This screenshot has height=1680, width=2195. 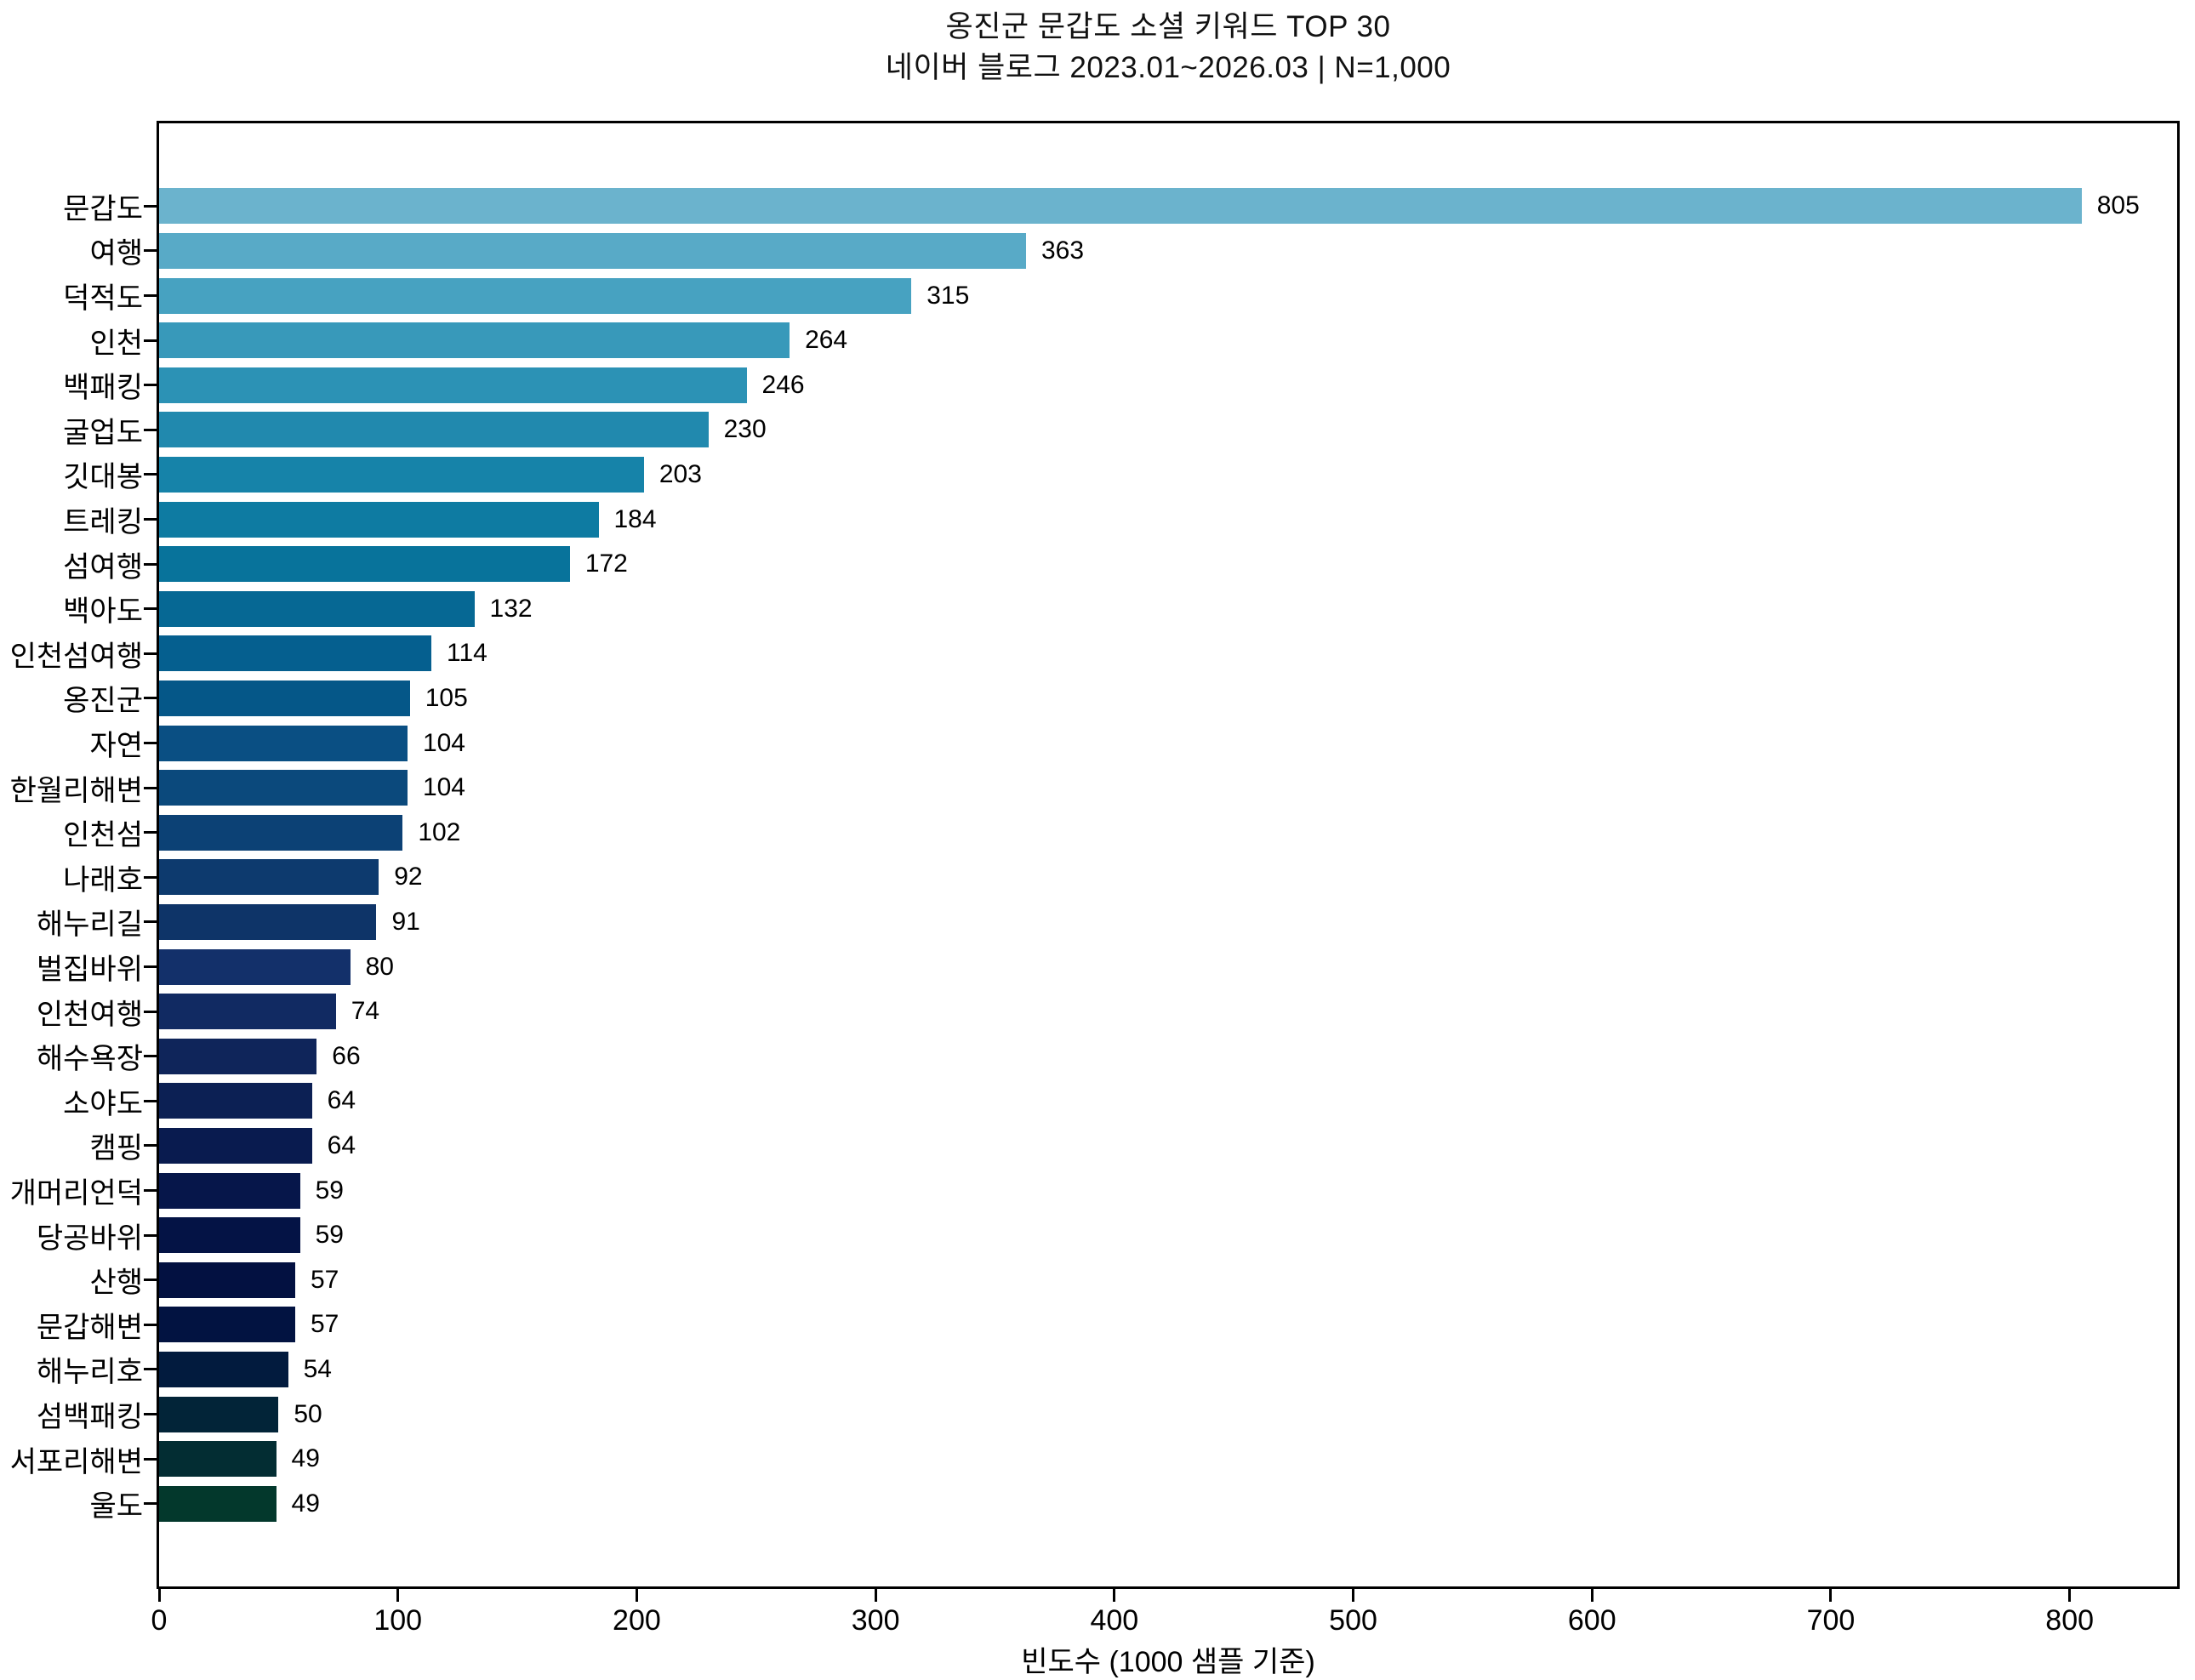 What do you see at coordinates (1168, 921) in the screenshot?
I see `bar-row: 91` at bounding box center [1168, 921].